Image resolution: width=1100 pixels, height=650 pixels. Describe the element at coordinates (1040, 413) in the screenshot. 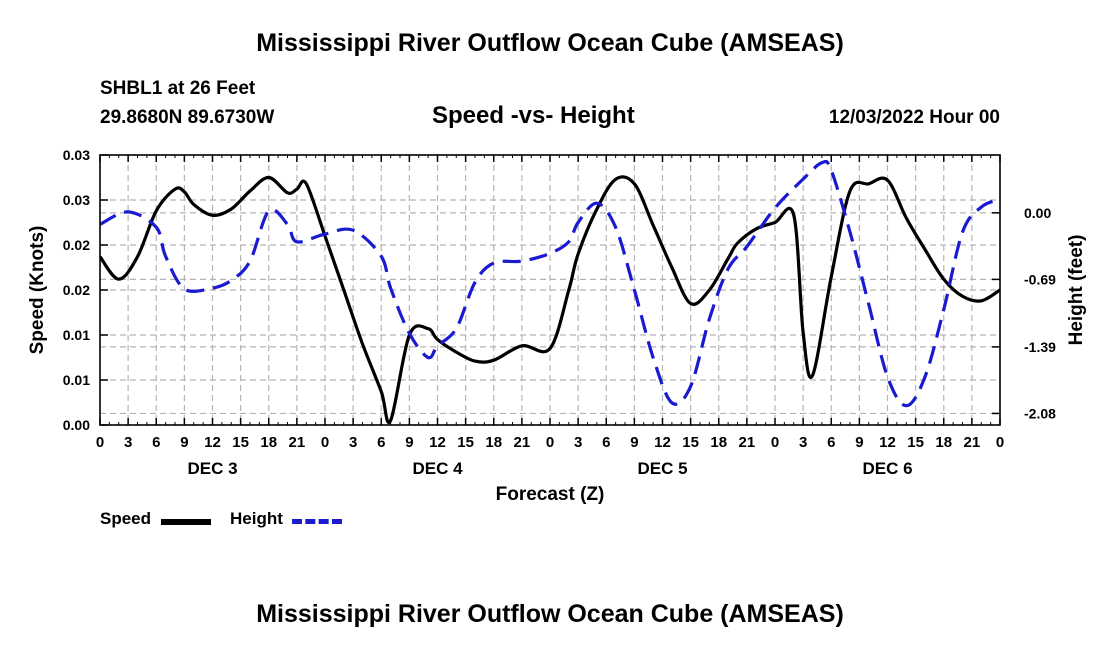

I see `y2-tick-label: -2.08` at that location.